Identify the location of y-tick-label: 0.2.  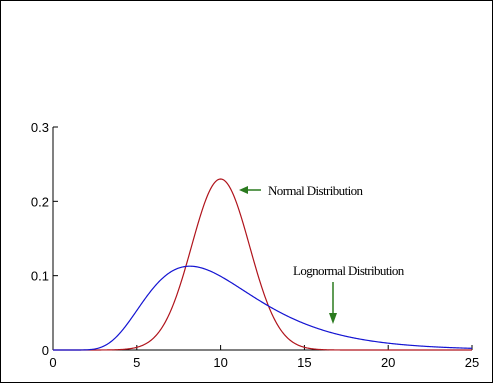
(40, 201).